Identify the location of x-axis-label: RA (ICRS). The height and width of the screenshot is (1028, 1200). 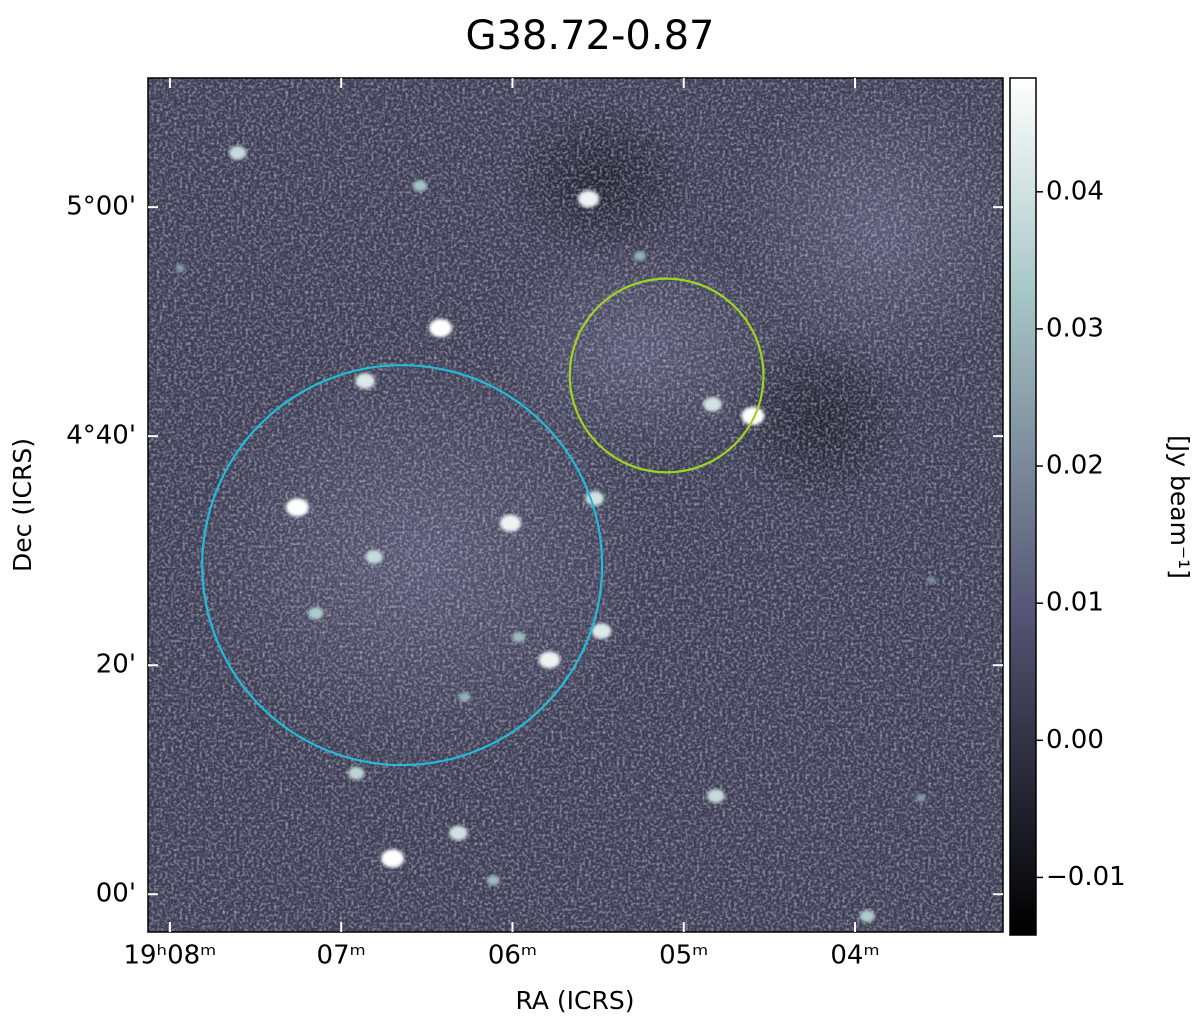
(575, 1000).